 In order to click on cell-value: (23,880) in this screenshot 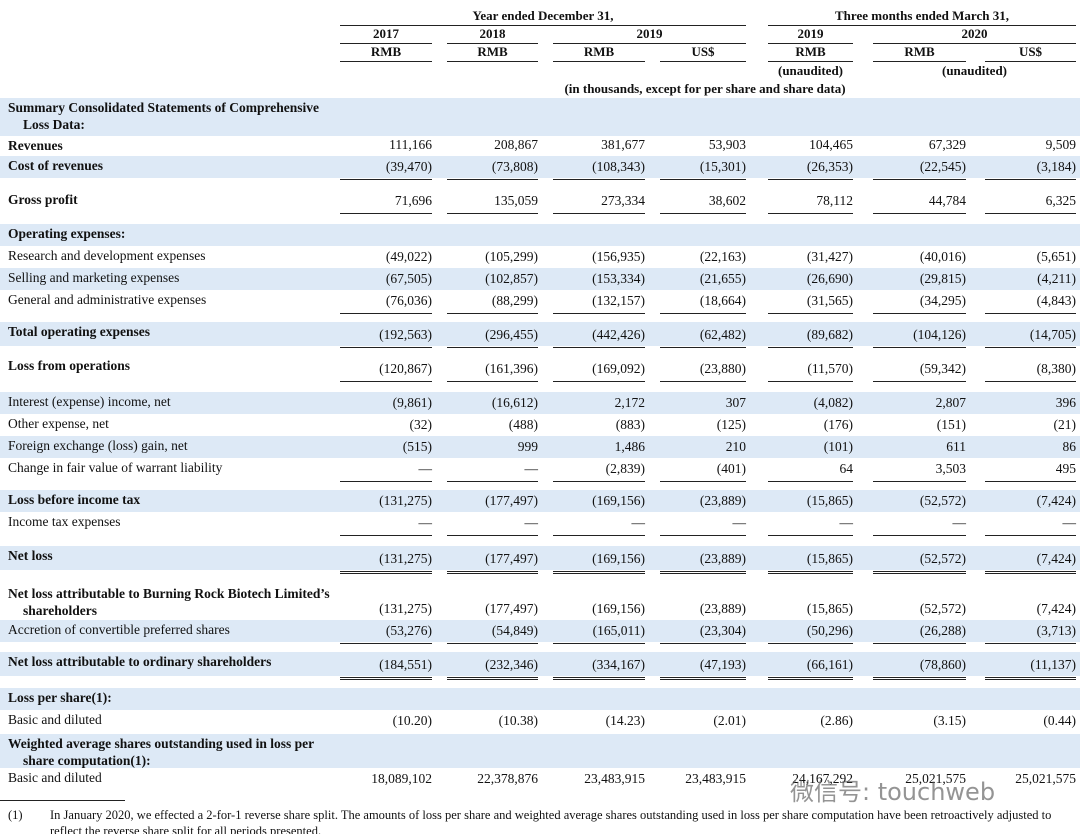, I will do `click(722, 368)`.